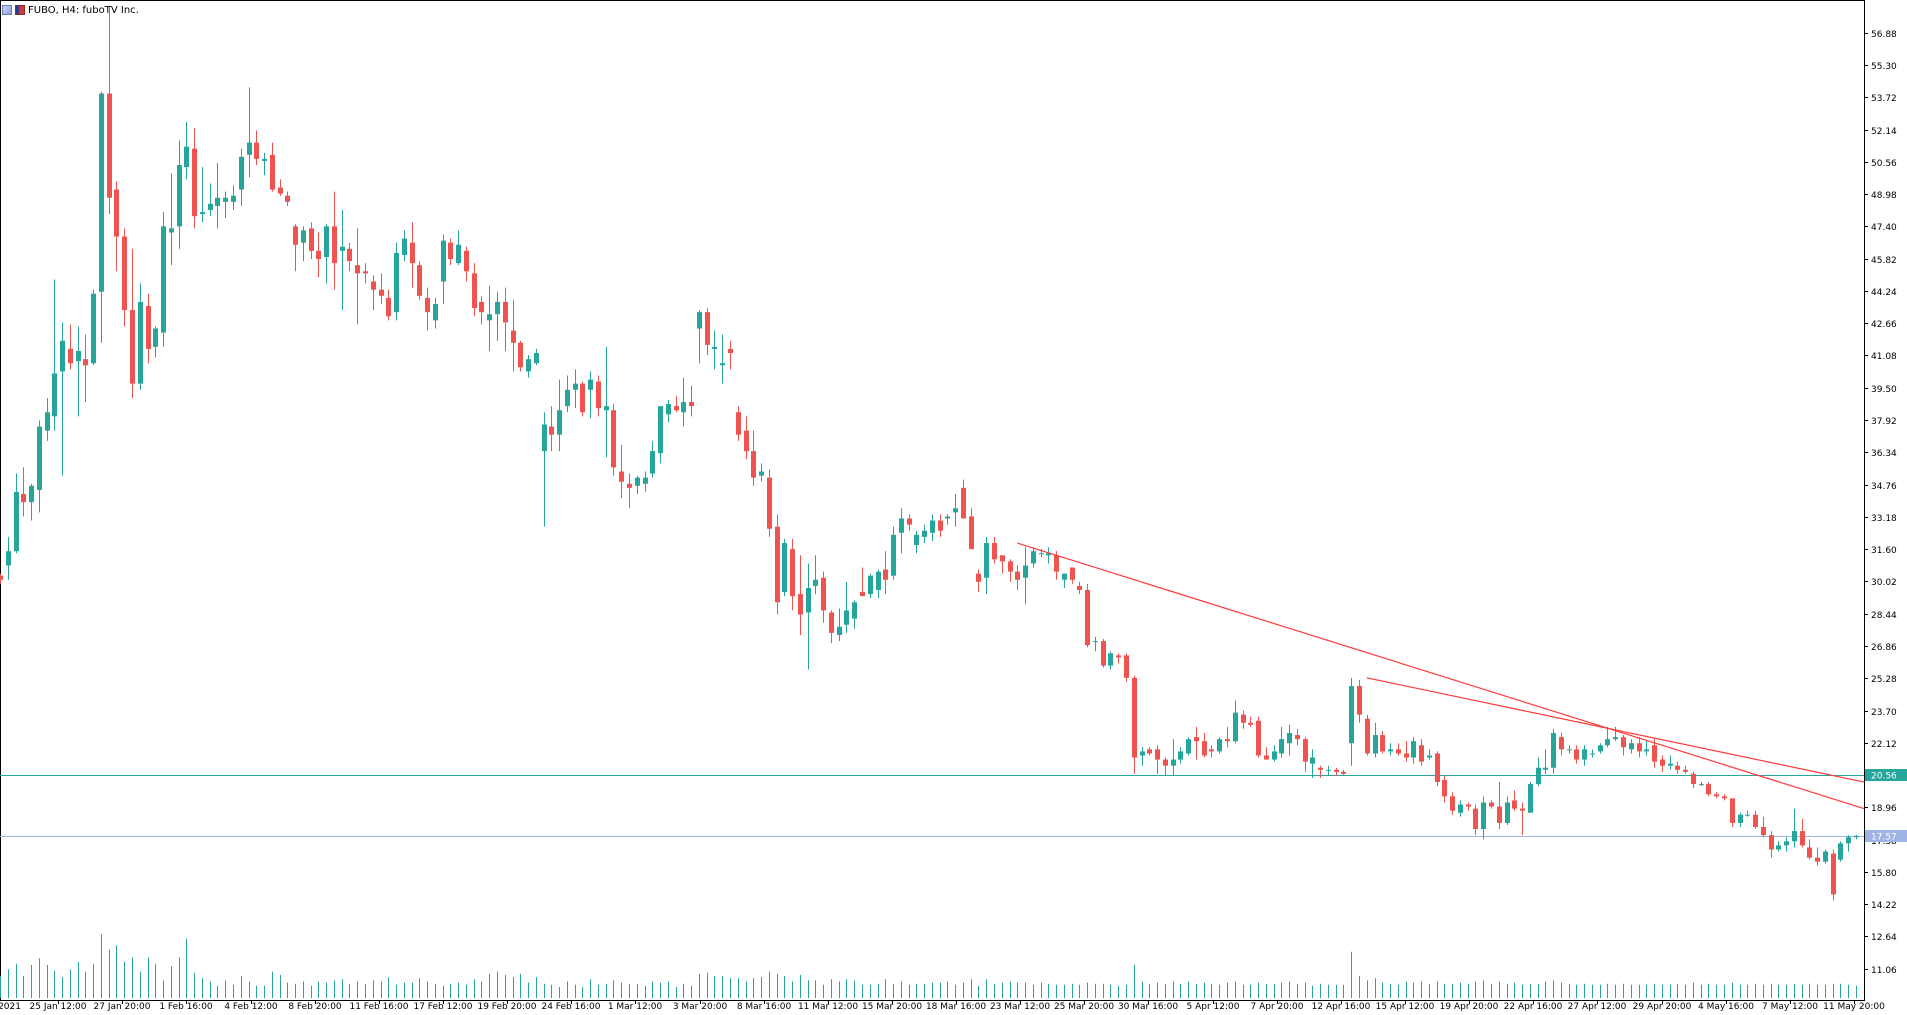 Image resolution: width=1907 pixels, height=1015 pixels. Describe the element at coordinates (506, 1006) in the screenshot. I see `x-tick-label: 19 Feb 20:00` at that location.